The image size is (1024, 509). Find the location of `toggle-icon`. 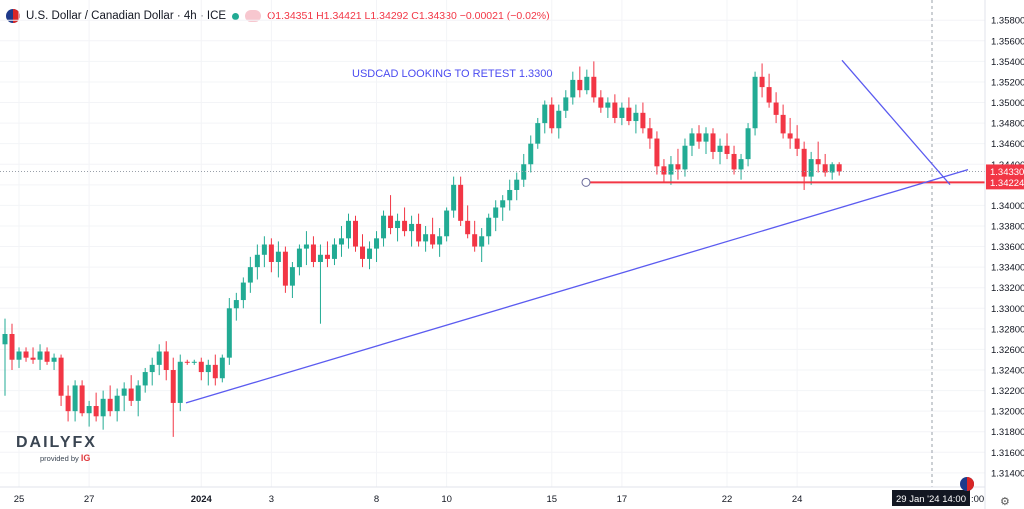

toggle-icon is located at coordinates (253, 16).